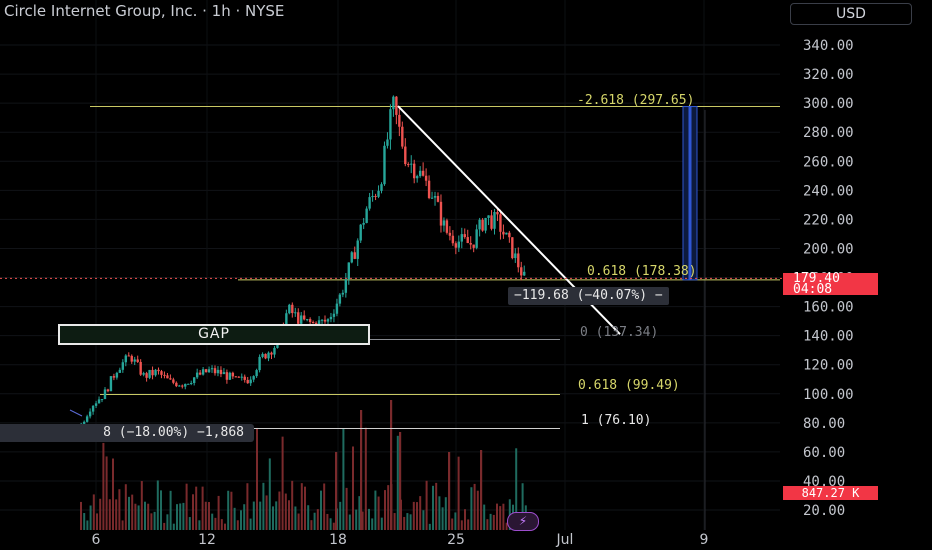 The height and width of the screenshot is (550, 932). Describe the element at coordinates (173, 432) in the screenshot. I see `measure-left-text: 8 (−18.00%) −1,868` at that location.